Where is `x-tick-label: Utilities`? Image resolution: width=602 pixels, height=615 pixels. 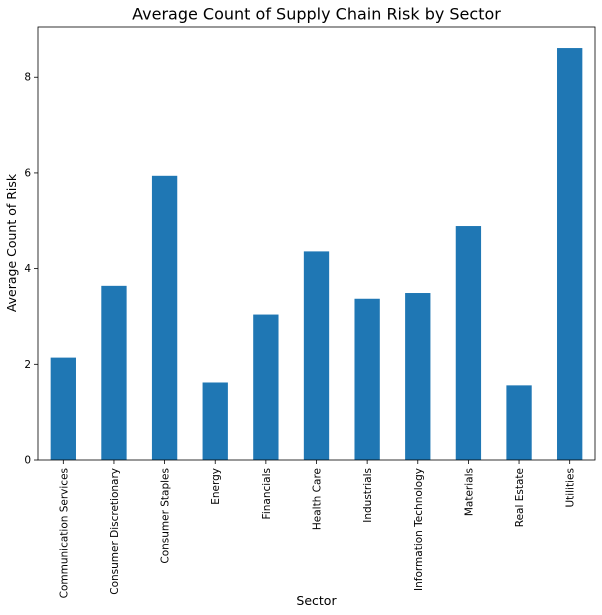 x-tick-label: Utilities is located at coordinates (571, 488).